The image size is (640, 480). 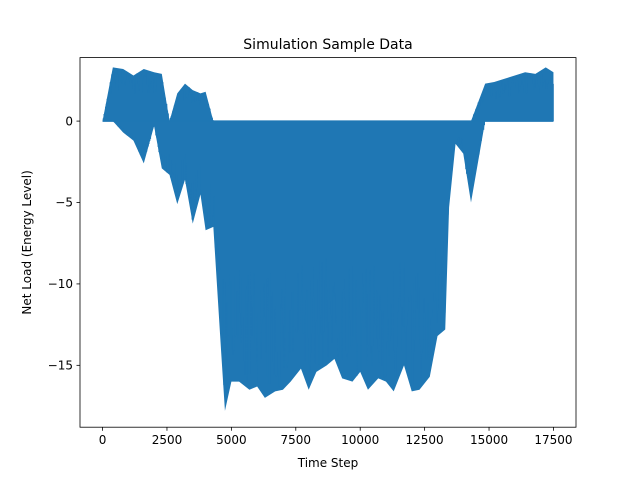 What do you see at coordinates (360, 440) in the screenshot?
I see `x-tick-label: 10000` at bounding box center [360, 440].